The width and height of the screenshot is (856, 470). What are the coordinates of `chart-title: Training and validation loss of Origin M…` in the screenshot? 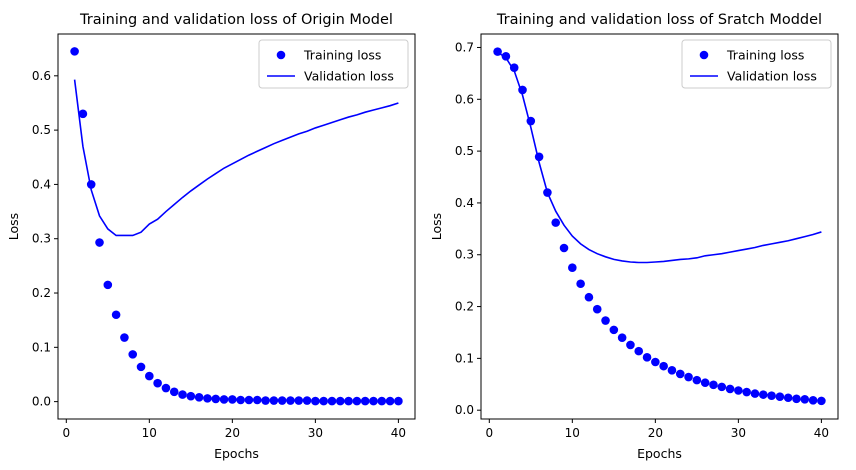 It's located at (236, 20).